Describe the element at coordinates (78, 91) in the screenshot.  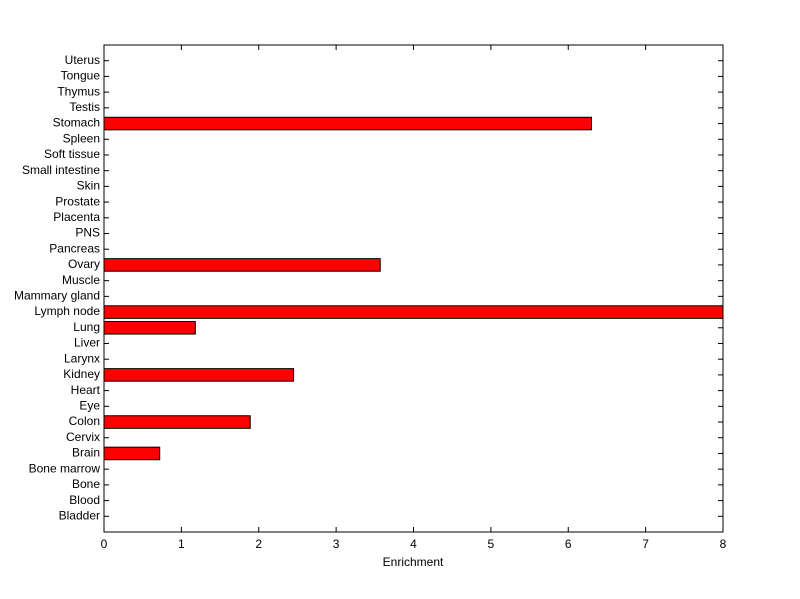
I see `y-tick-label: Thymus` at that location.